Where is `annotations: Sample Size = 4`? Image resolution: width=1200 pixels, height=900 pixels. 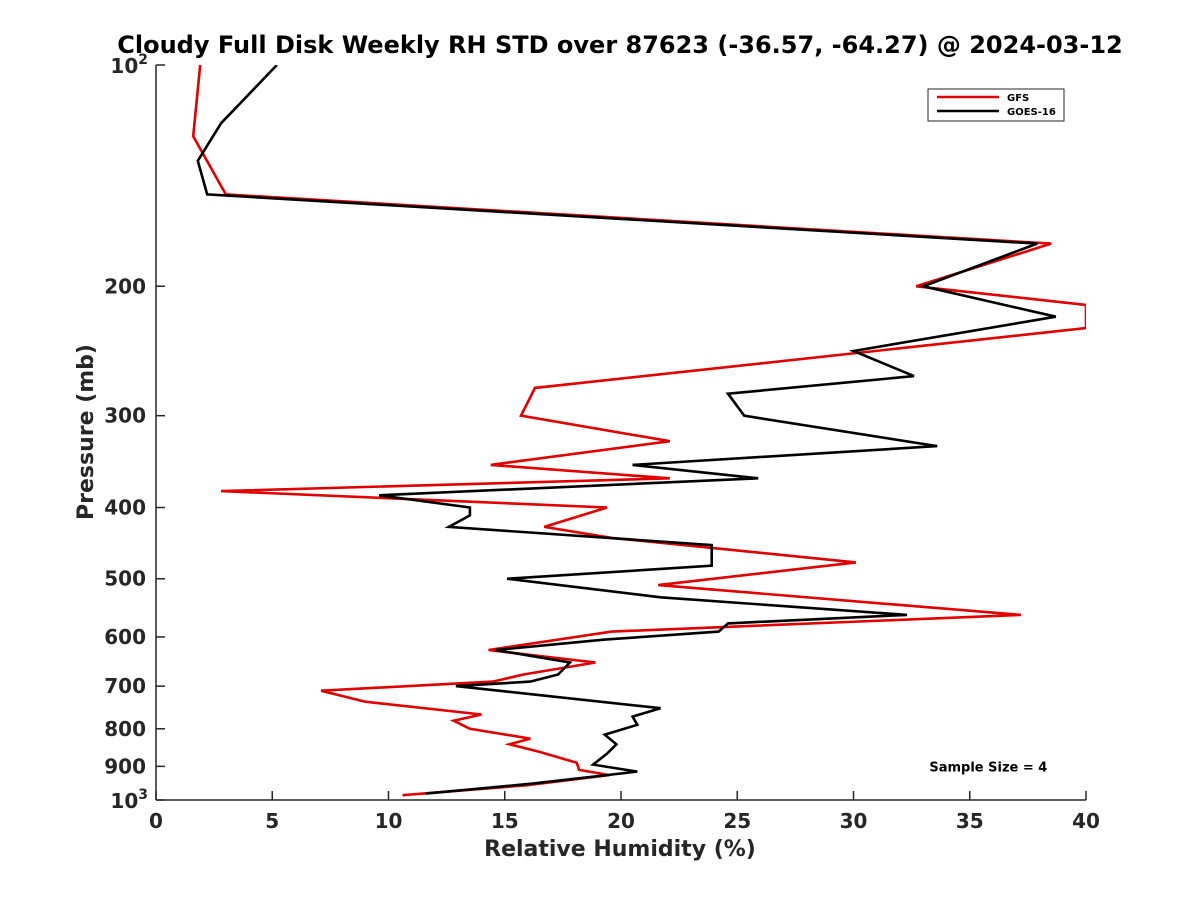
annotations: Sample Size = 4 is located at coordinates (988, 767).